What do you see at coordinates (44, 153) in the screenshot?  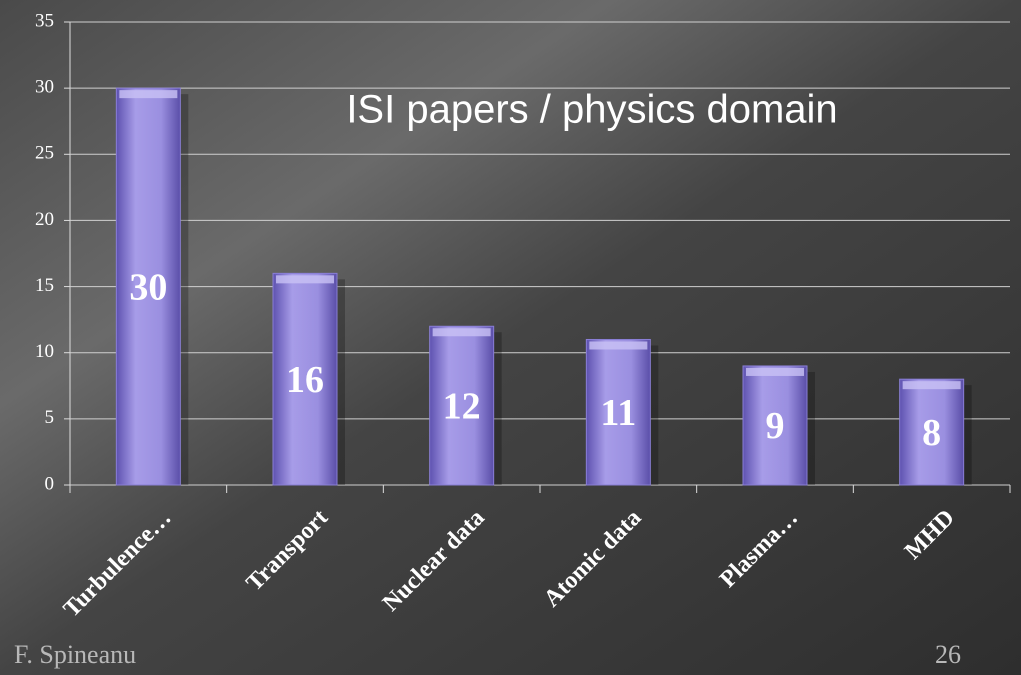 I see `y-tick-label: 25` at bounding box center [44, 153].